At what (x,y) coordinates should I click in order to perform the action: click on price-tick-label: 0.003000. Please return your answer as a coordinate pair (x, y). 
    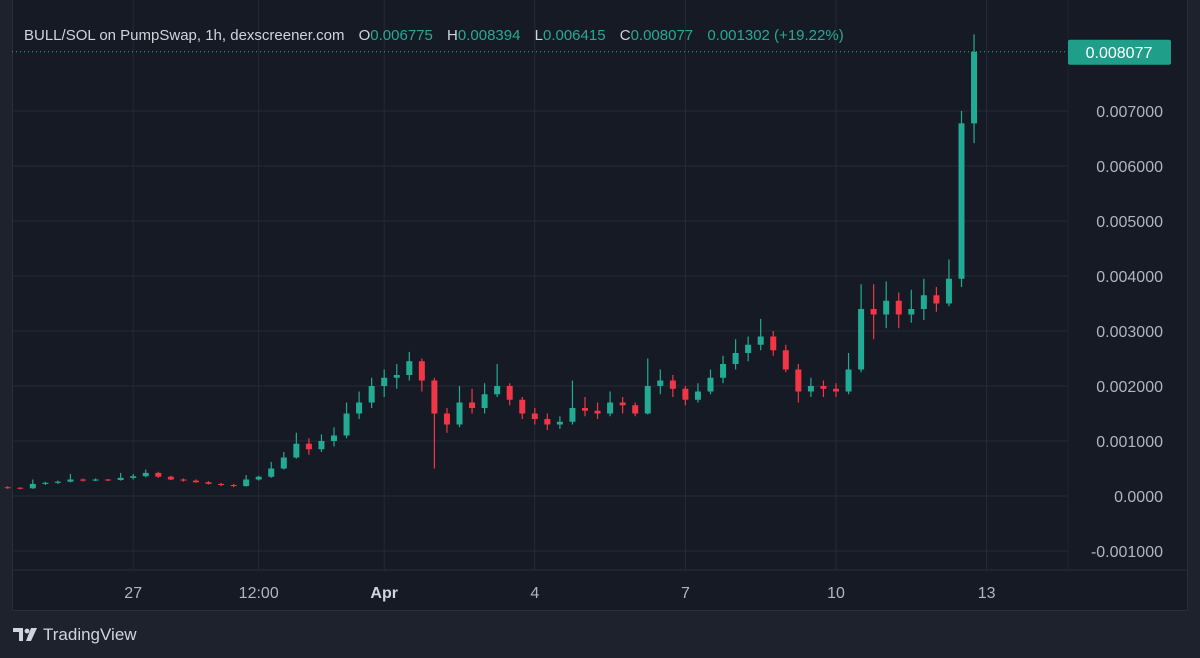
    Looking at the image, I should click on (1129, 332).